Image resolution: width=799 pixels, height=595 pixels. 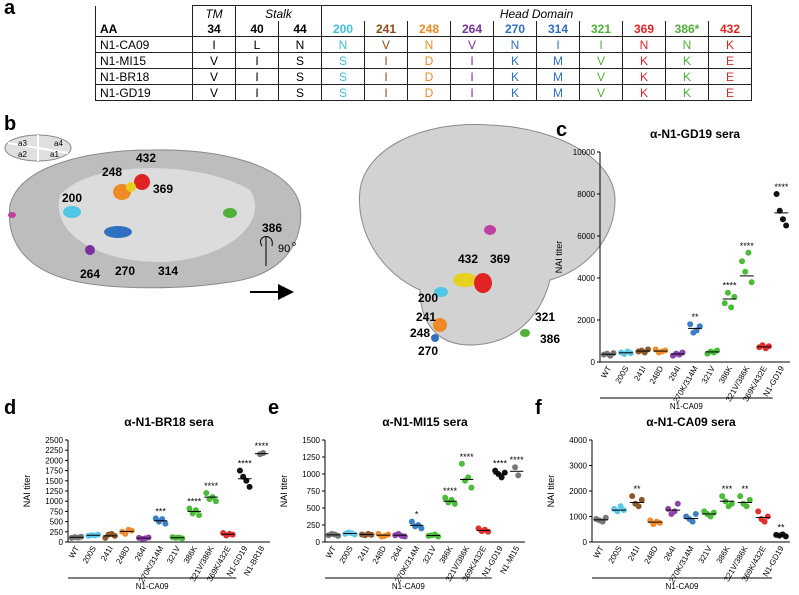 I want to click on subunit-label: a2, so click(x=22, y=154).